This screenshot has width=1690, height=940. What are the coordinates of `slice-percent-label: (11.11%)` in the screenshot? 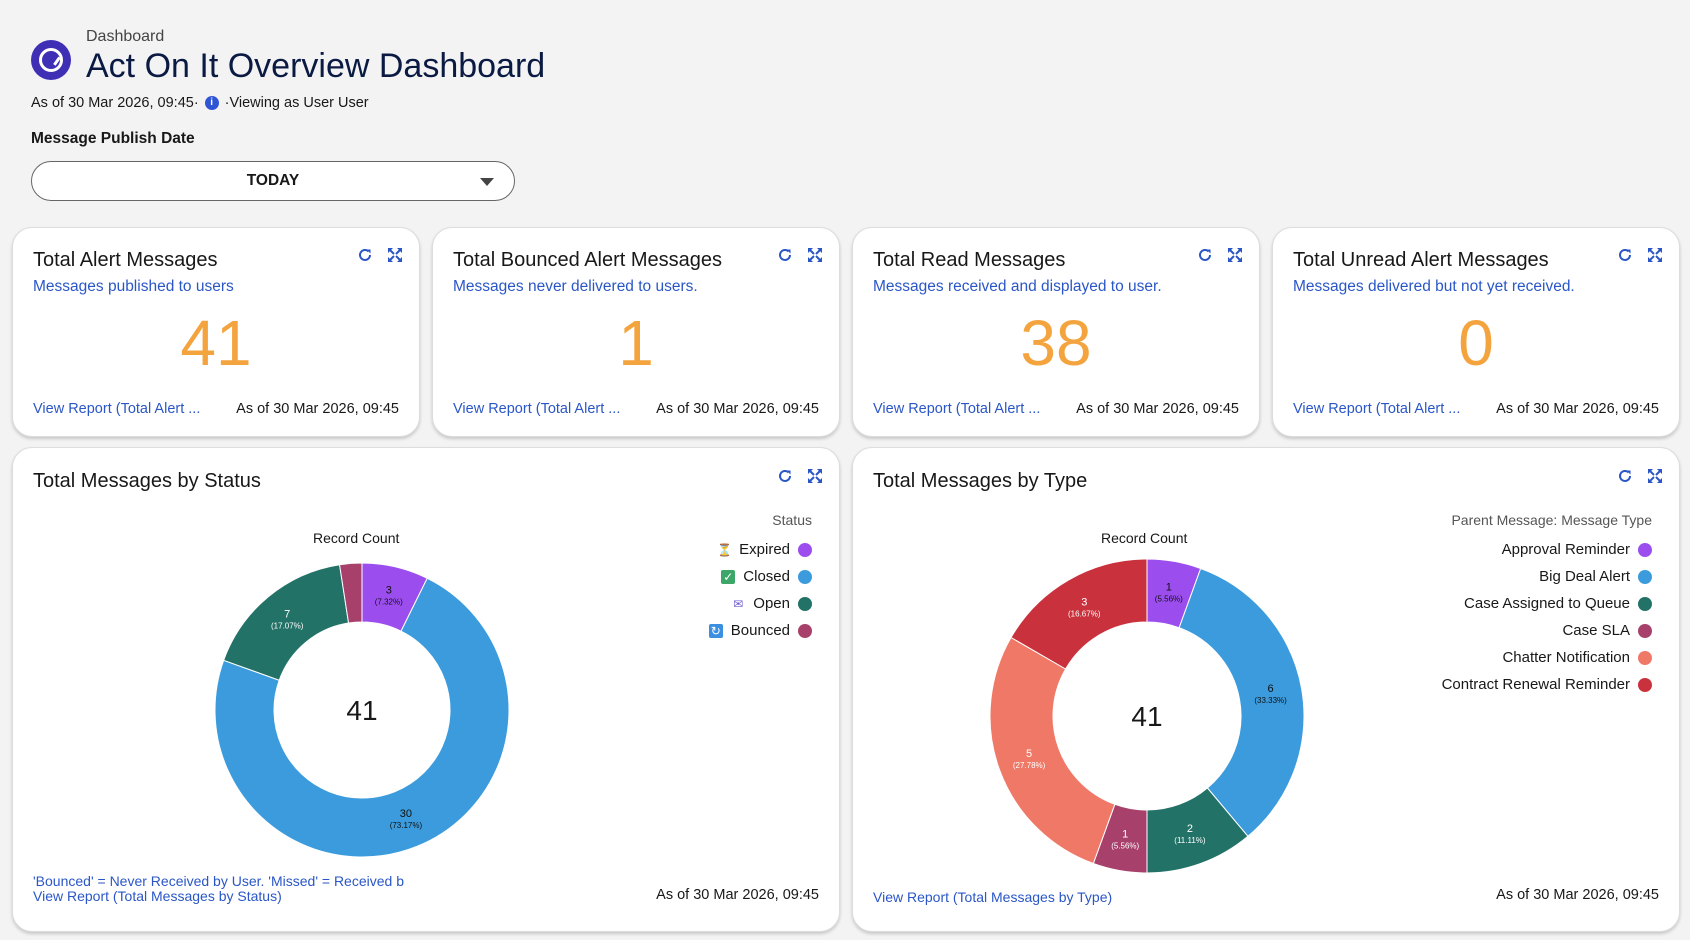 It's located at (1190, 840).